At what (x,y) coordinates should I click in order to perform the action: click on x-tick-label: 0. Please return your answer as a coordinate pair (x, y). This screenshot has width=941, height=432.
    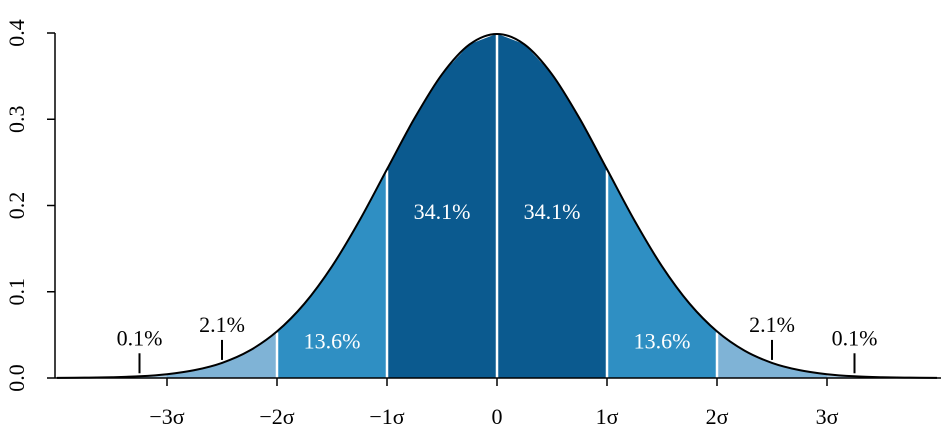
    Looking at the image, I should click on (497, 416).